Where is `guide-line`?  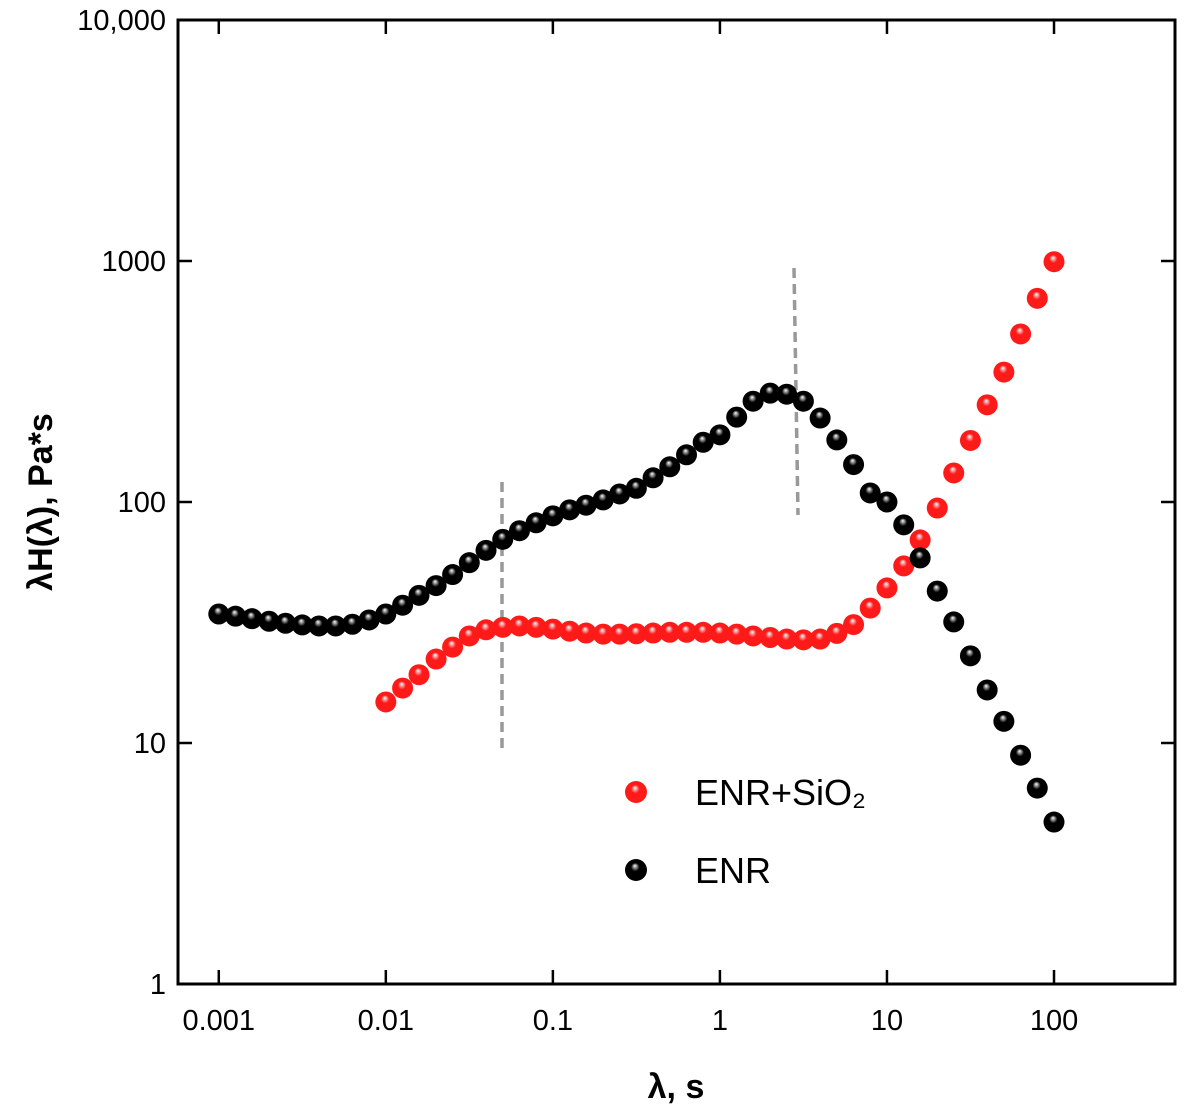
guide-line is located at coordinates (796, 391).